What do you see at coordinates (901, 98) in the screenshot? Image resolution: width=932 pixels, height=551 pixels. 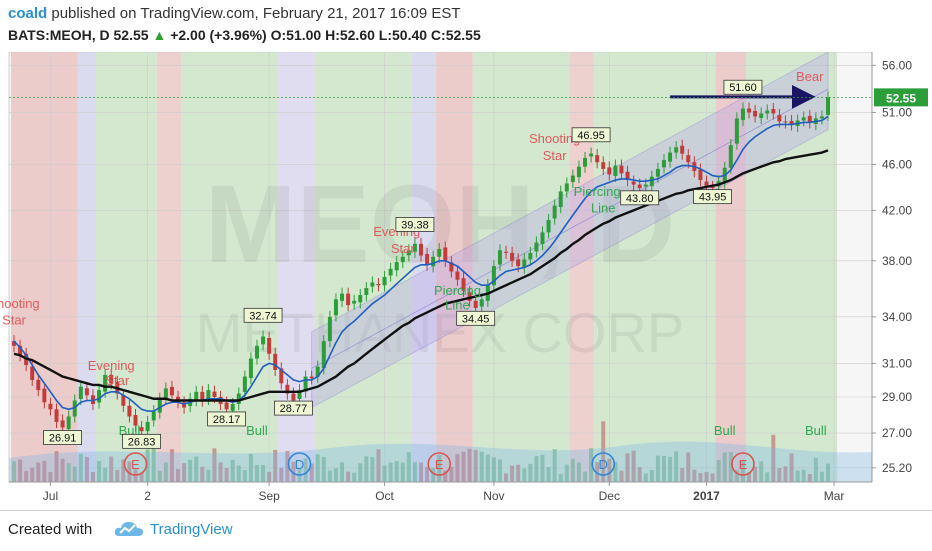 I see `last-price-tag-label: 52.55` at bounding box center [901, 98].